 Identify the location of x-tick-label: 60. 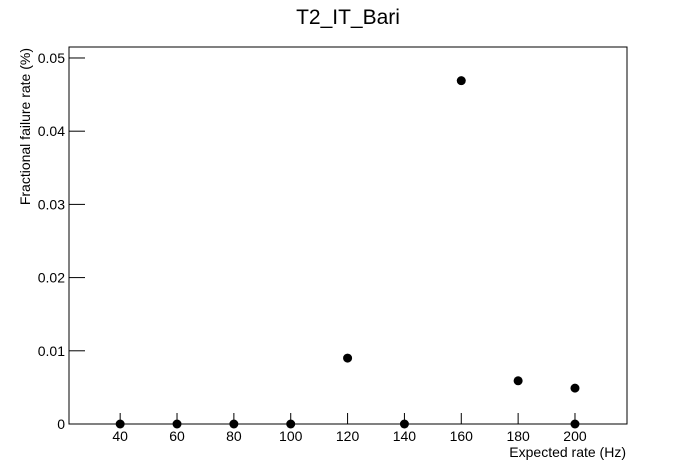
(177, 436).